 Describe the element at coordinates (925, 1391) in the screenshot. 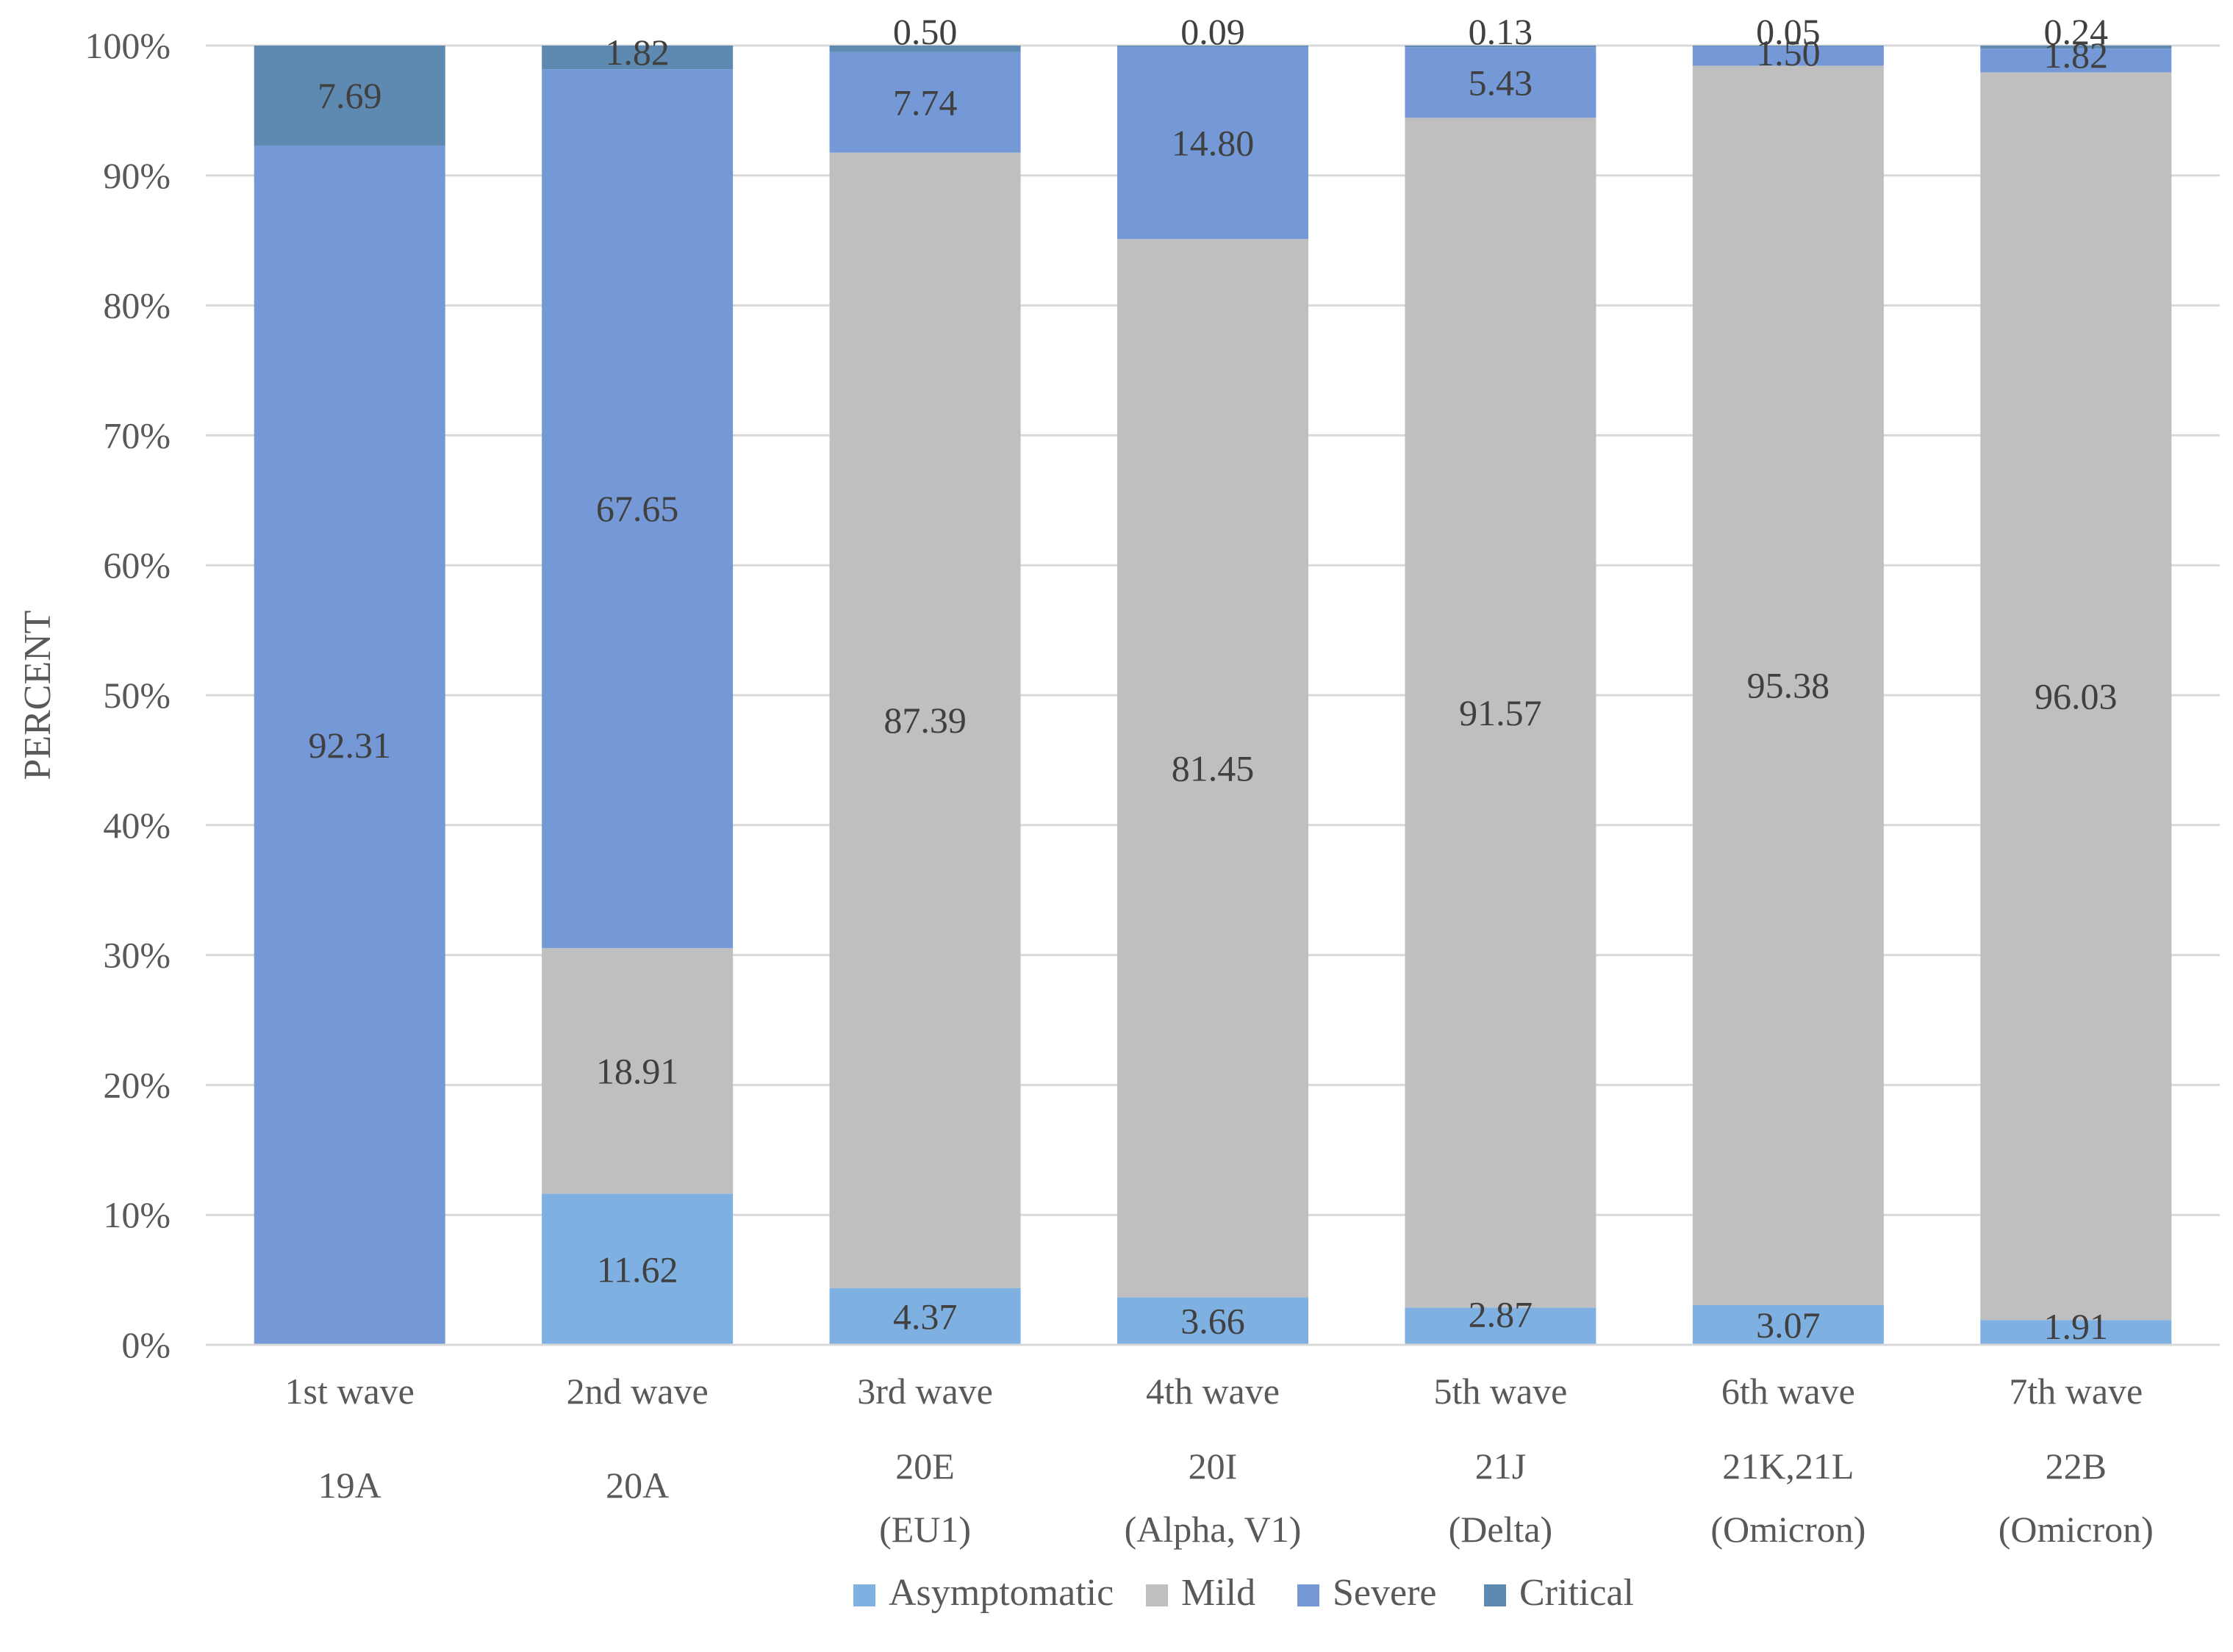

I see `x-category-label: 3rd wave` at that location.